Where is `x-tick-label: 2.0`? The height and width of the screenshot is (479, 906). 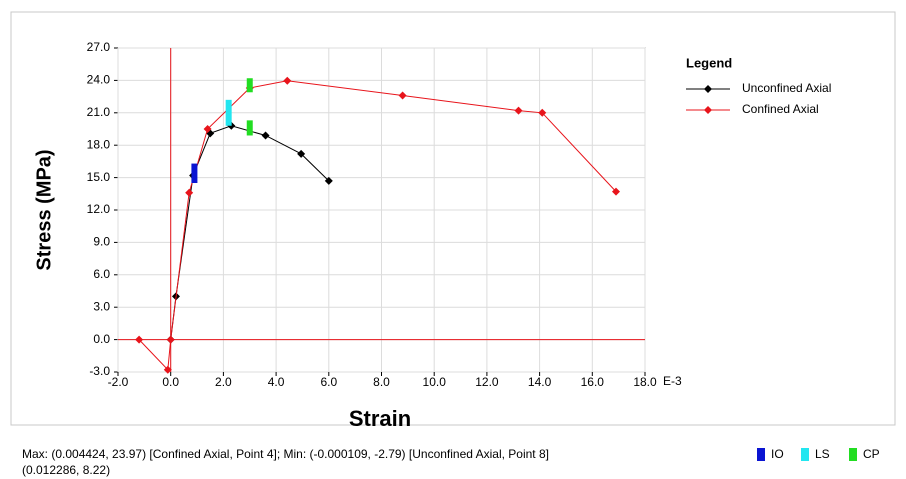
x-tick-label: 2.0 is located at coordinates (223, 382).